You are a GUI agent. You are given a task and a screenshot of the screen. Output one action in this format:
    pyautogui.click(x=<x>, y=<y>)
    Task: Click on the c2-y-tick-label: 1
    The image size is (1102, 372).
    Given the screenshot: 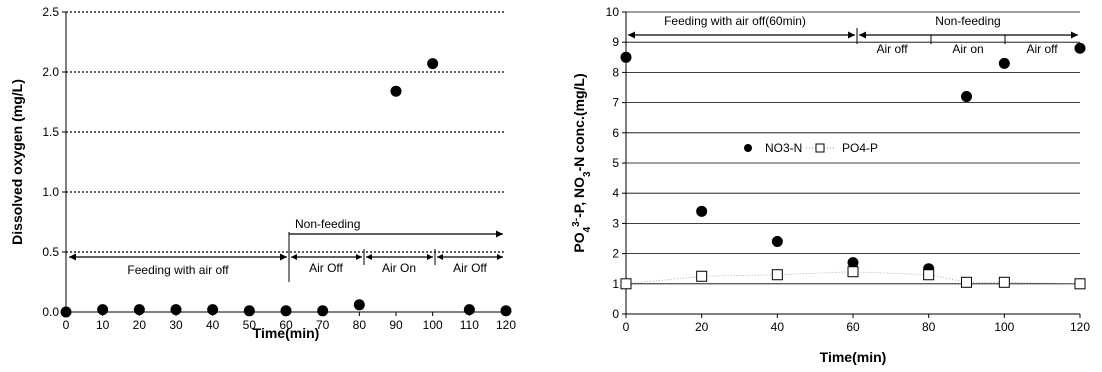 What is the action you would take?
    pyautogui.click(x=615, y=284)
    